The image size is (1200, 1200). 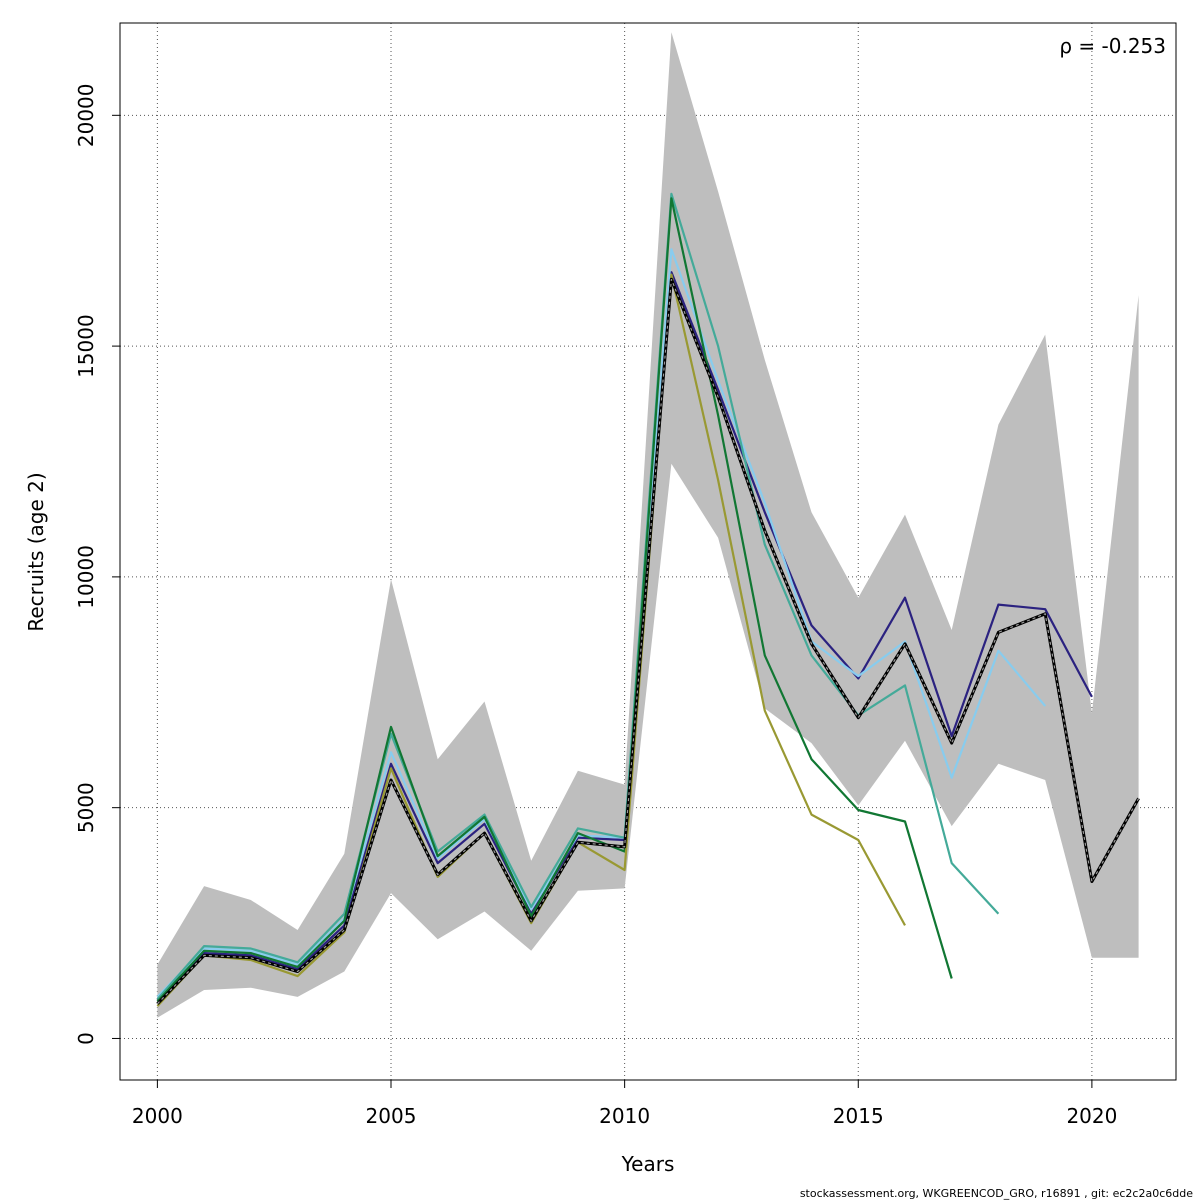 I want to click on y-axis-title: Recruits (age 2), so click(x=36, y=551).